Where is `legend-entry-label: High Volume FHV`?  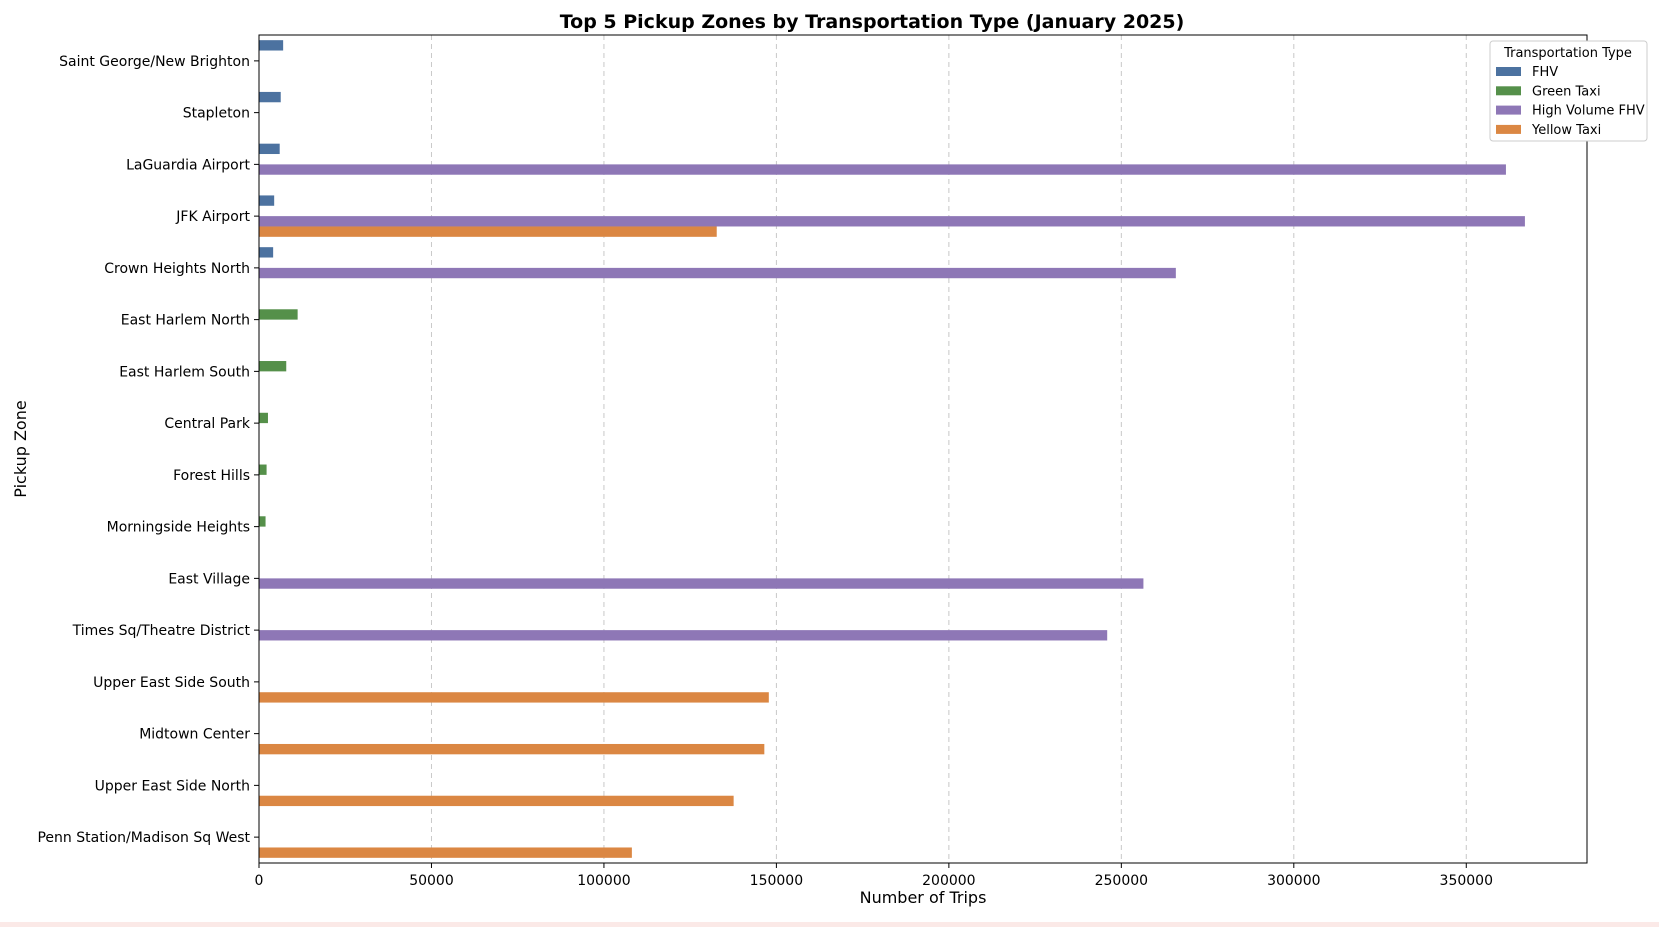 legend-entry-label: High Volume FHV is located at coordinates (1588, 111).